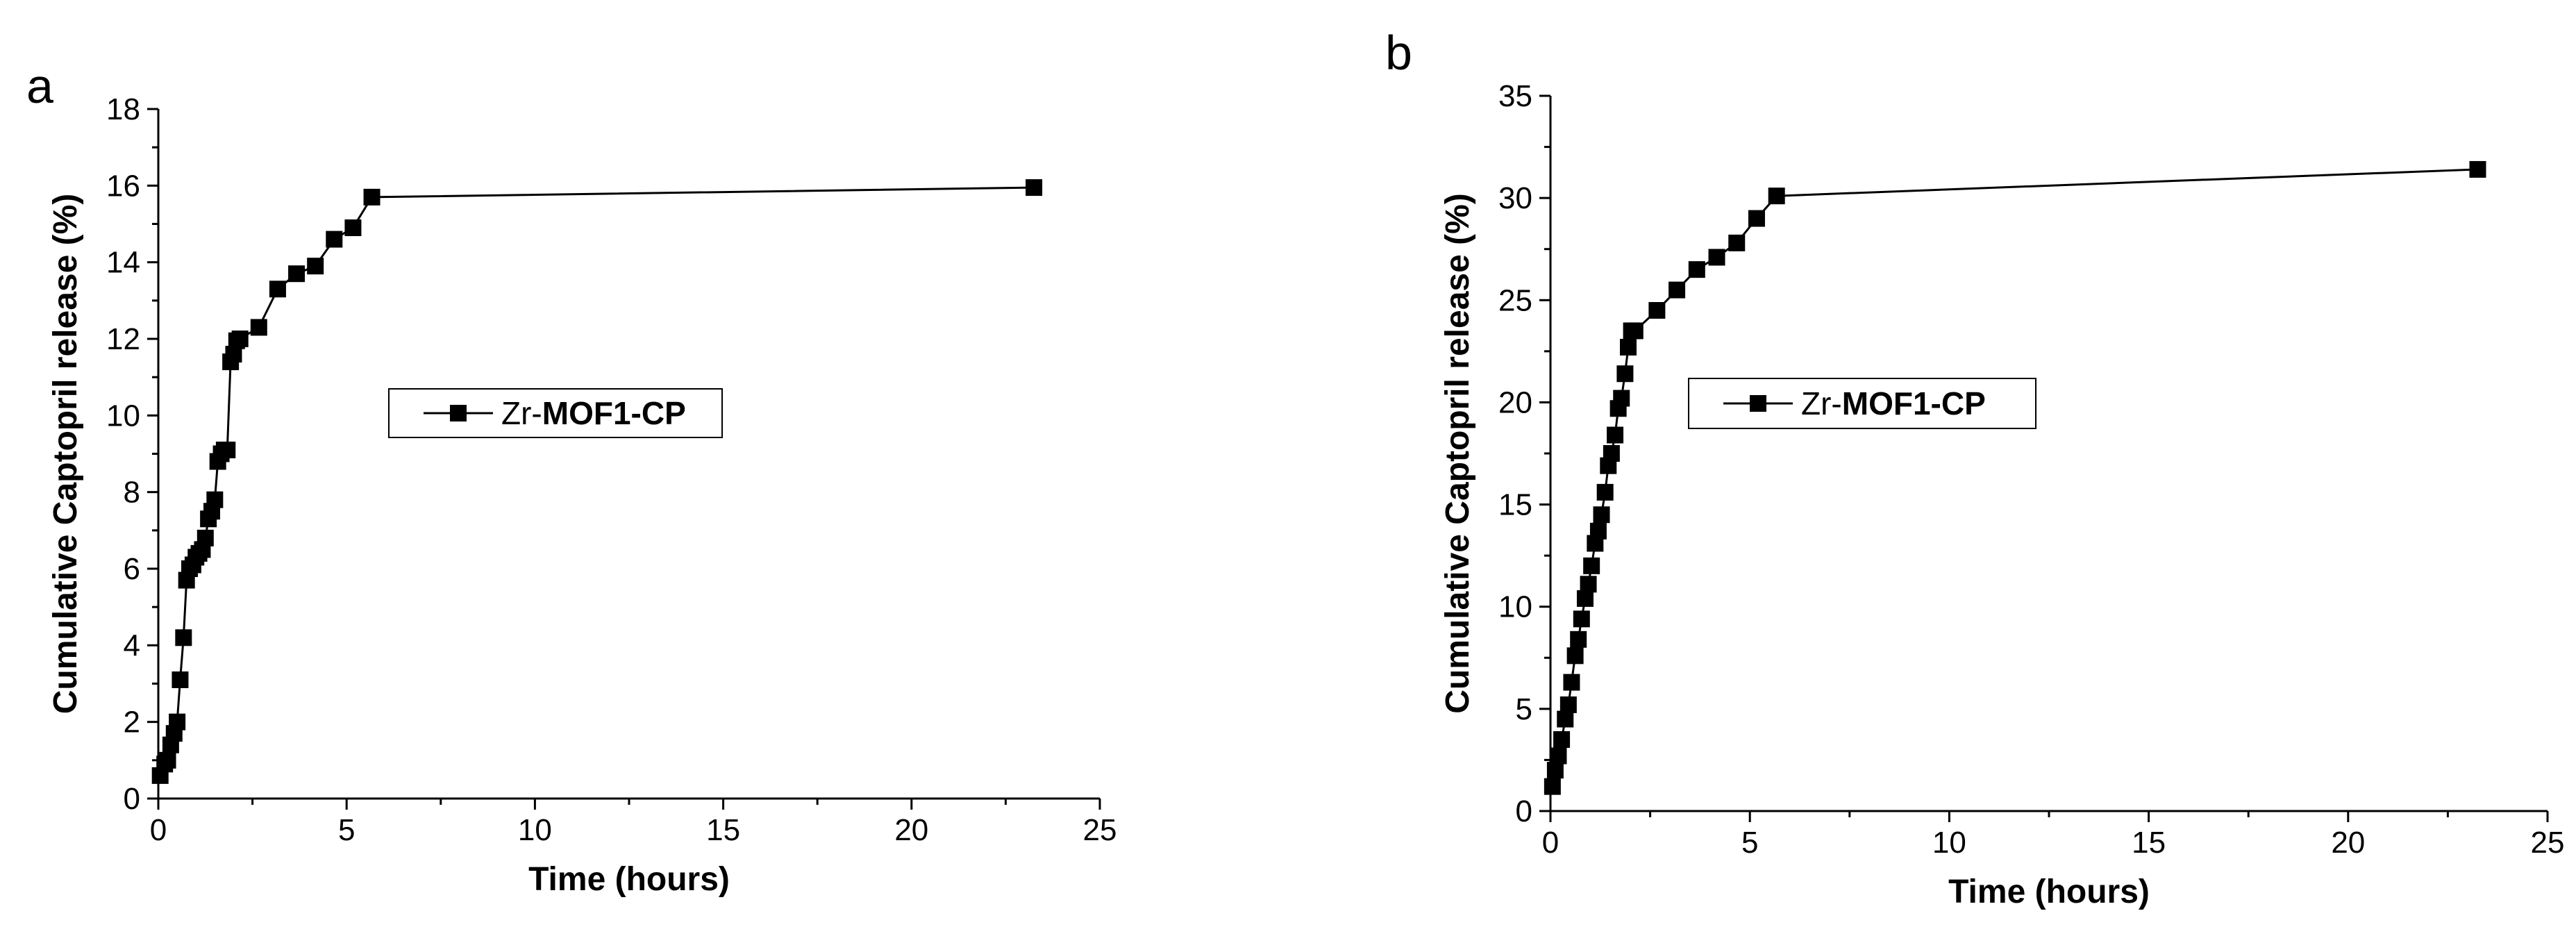 This screenshot has width=2576, height=952. Describe the element at coordinates (1515, 402) in the screenshot. I see `y-tick-label: 20` at that location.